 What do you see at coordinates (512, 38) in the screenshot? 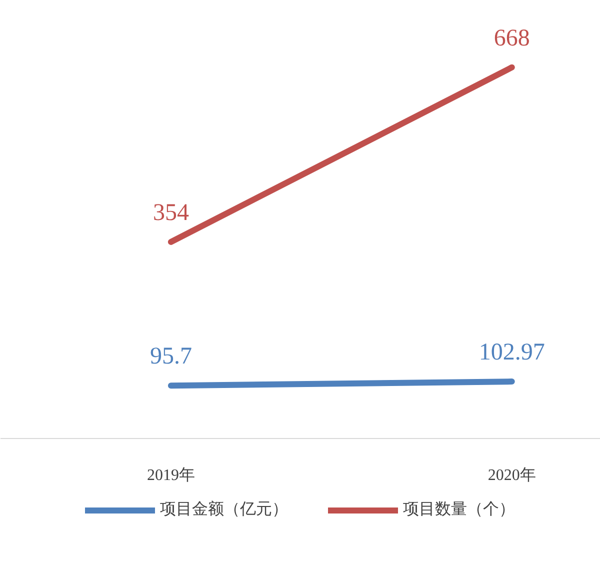
I see `data-label: 668` at bounding box center [512, 38].